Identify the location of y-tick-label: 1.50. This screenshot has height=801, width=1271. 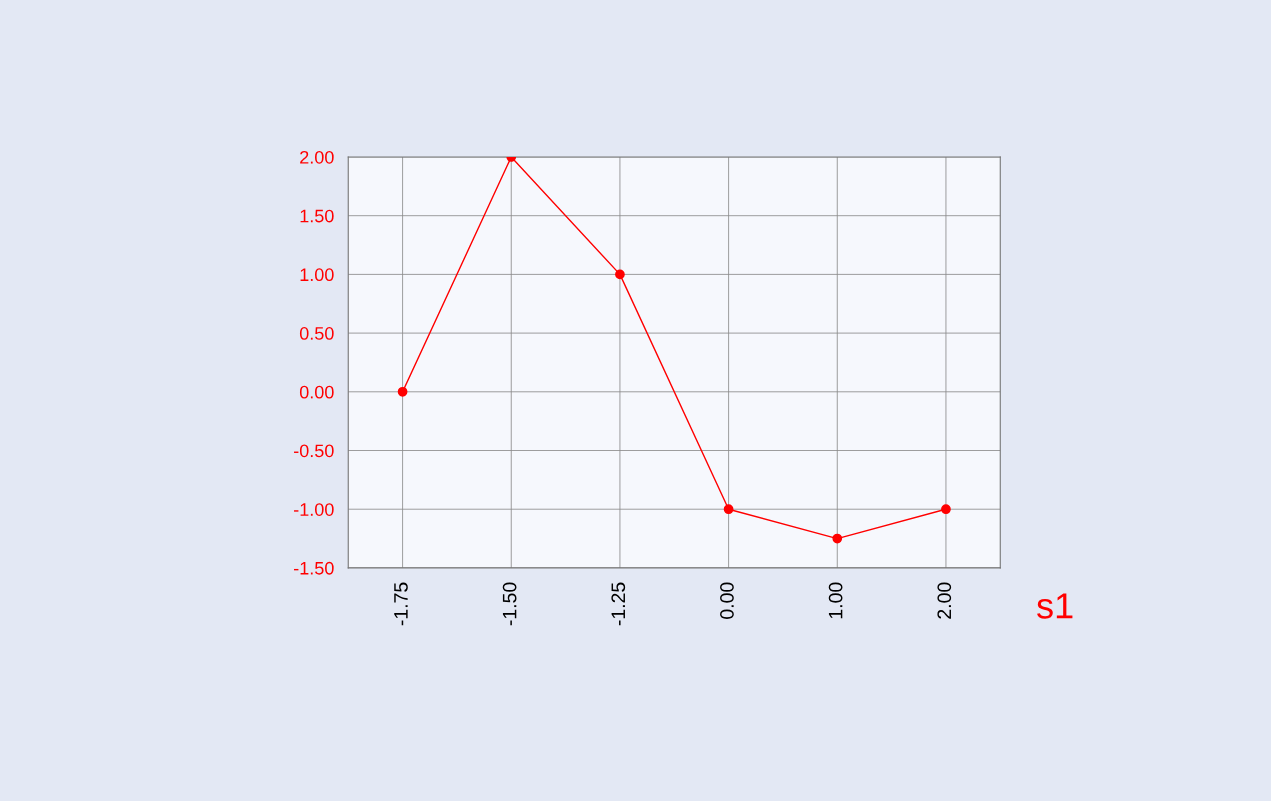
(317, 216).